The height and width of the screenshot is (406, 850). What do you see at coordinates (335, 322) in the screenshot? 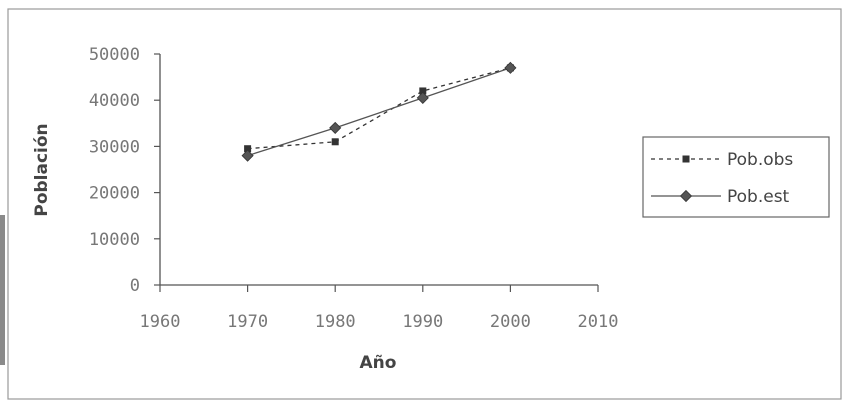
I see `x-tick-label: 1980` at bounding box center [335, 322].